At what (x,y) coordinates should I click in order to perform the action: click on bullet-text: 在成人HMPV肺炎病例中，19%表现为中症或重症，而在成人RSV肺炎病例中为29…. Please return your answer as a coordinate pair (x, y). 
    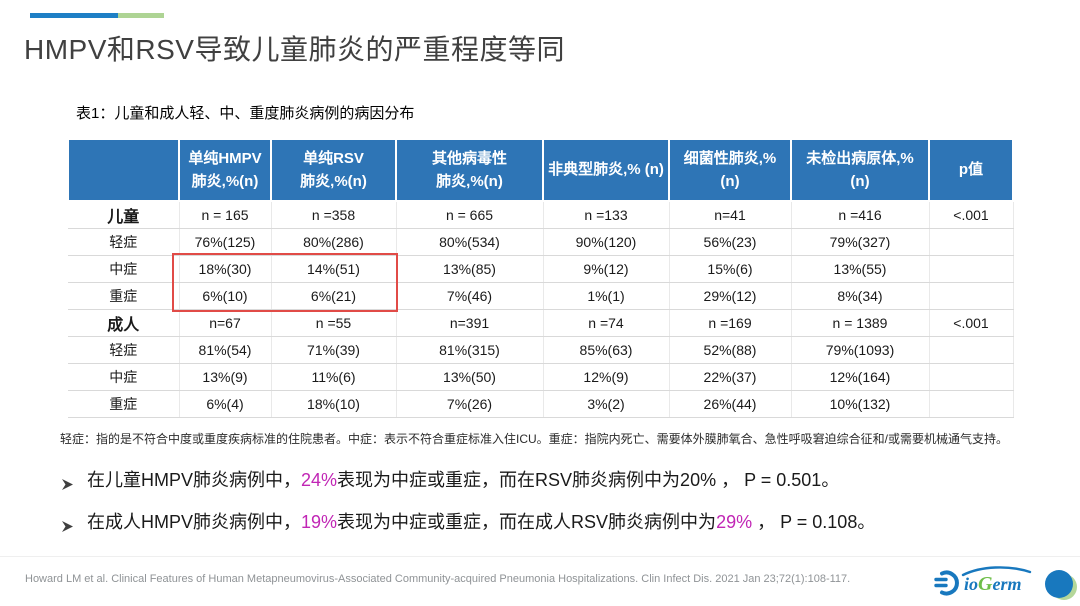
    Looking at the image, I should click on (481, 522).